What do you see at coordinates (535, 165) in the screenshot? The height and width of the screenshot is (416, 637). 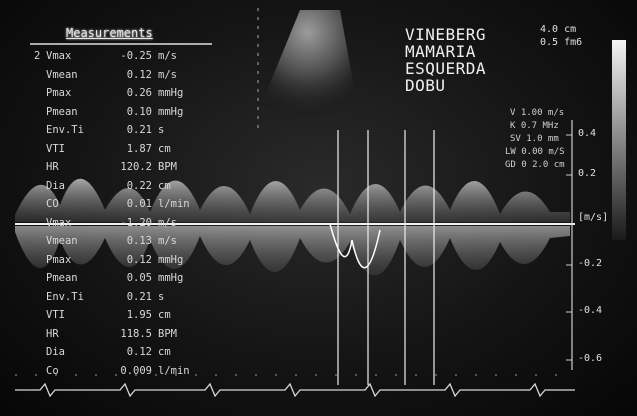 I see `param-gd: GD 0 2.0 cm` at bounding box center [535, 165].